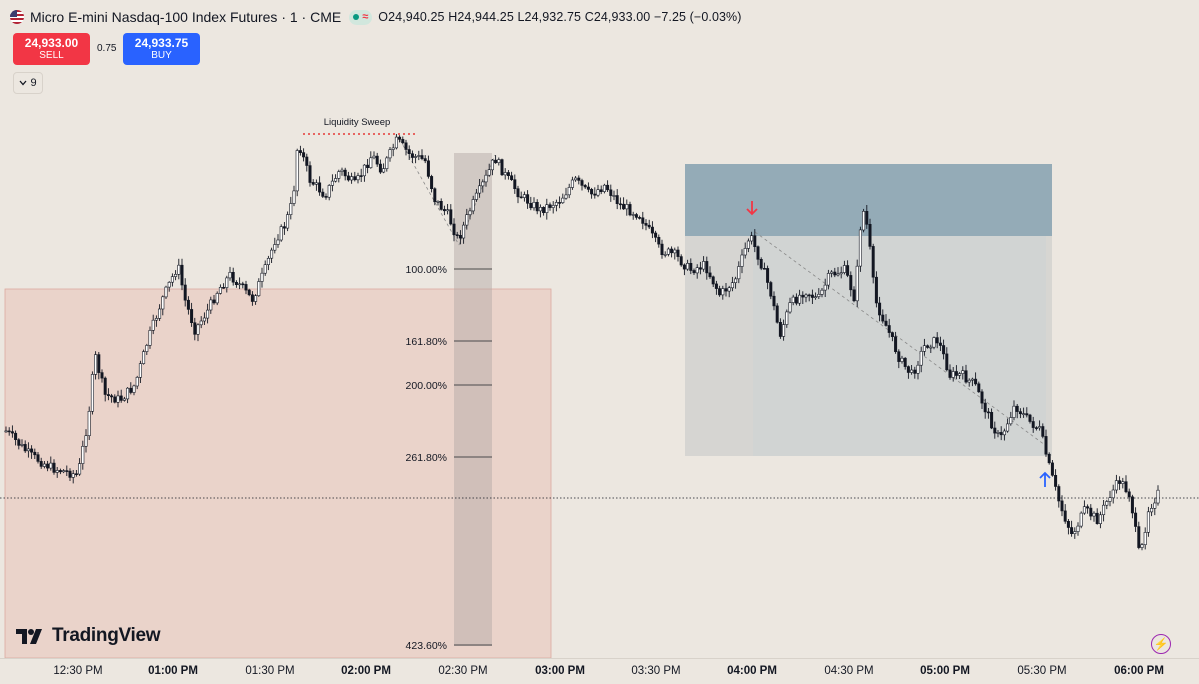 Image resolution: width=1199 pixels, height=684 pixels. I want to click on buy-button: 24,933.75 BUY, so click(161, 49).